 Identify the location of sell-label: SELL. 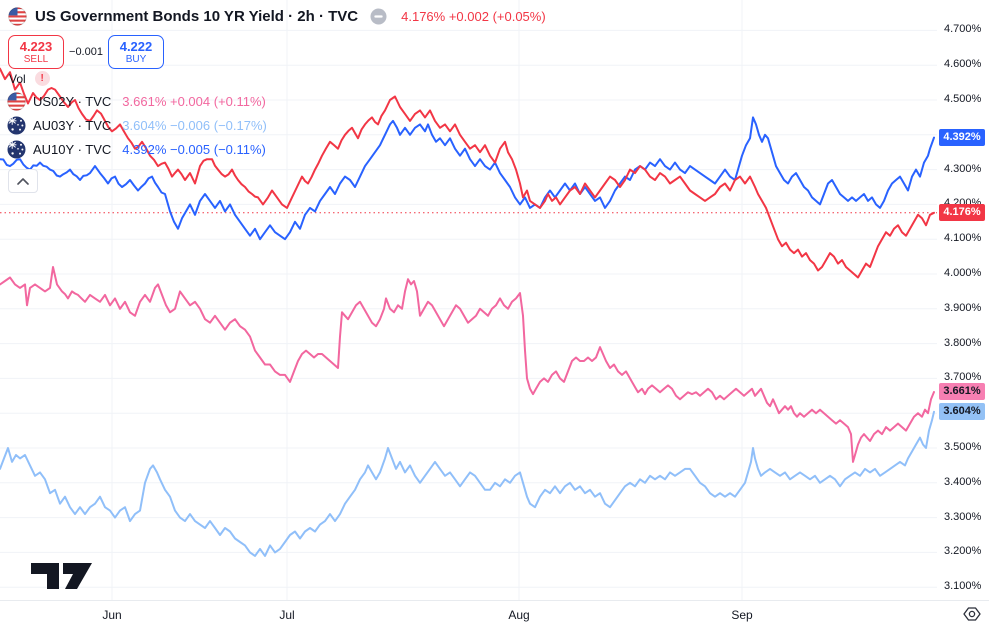
(36, 59).